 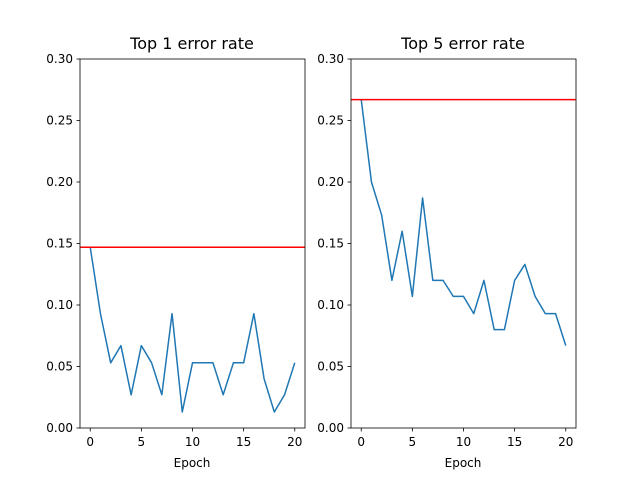 I want to click on chart-title: Top 1 error rate, so click(x=191, y=43).